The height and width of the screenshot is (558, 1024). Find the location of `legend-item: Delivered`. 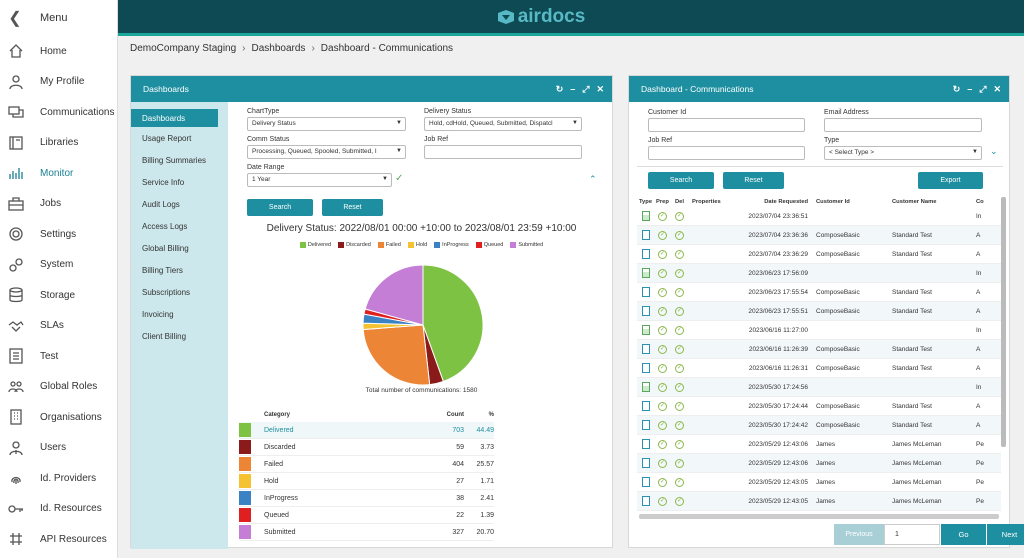

legend-item: Delivered is located at coordinates (315, 245).